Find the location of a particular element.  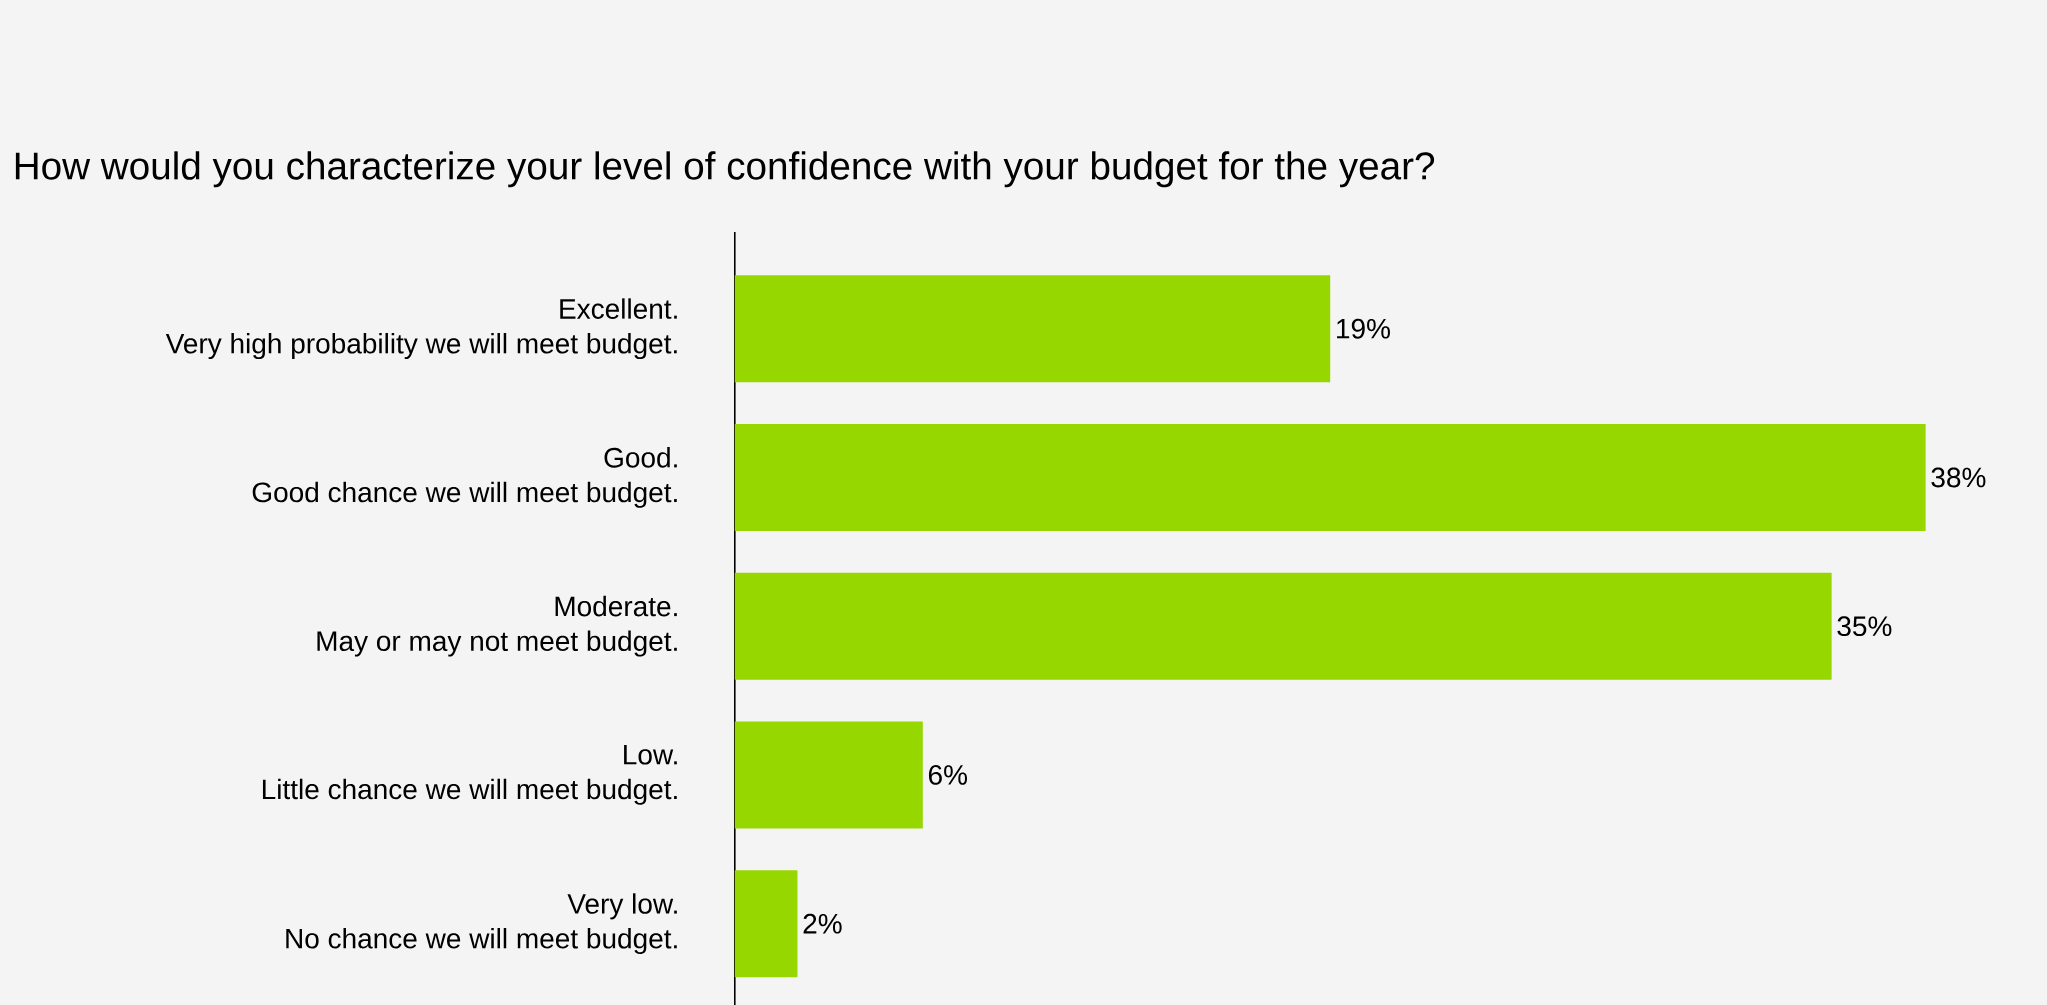

y-tick-label: Very low. No chance we will meet budget. is located at coordinates (481, 923).